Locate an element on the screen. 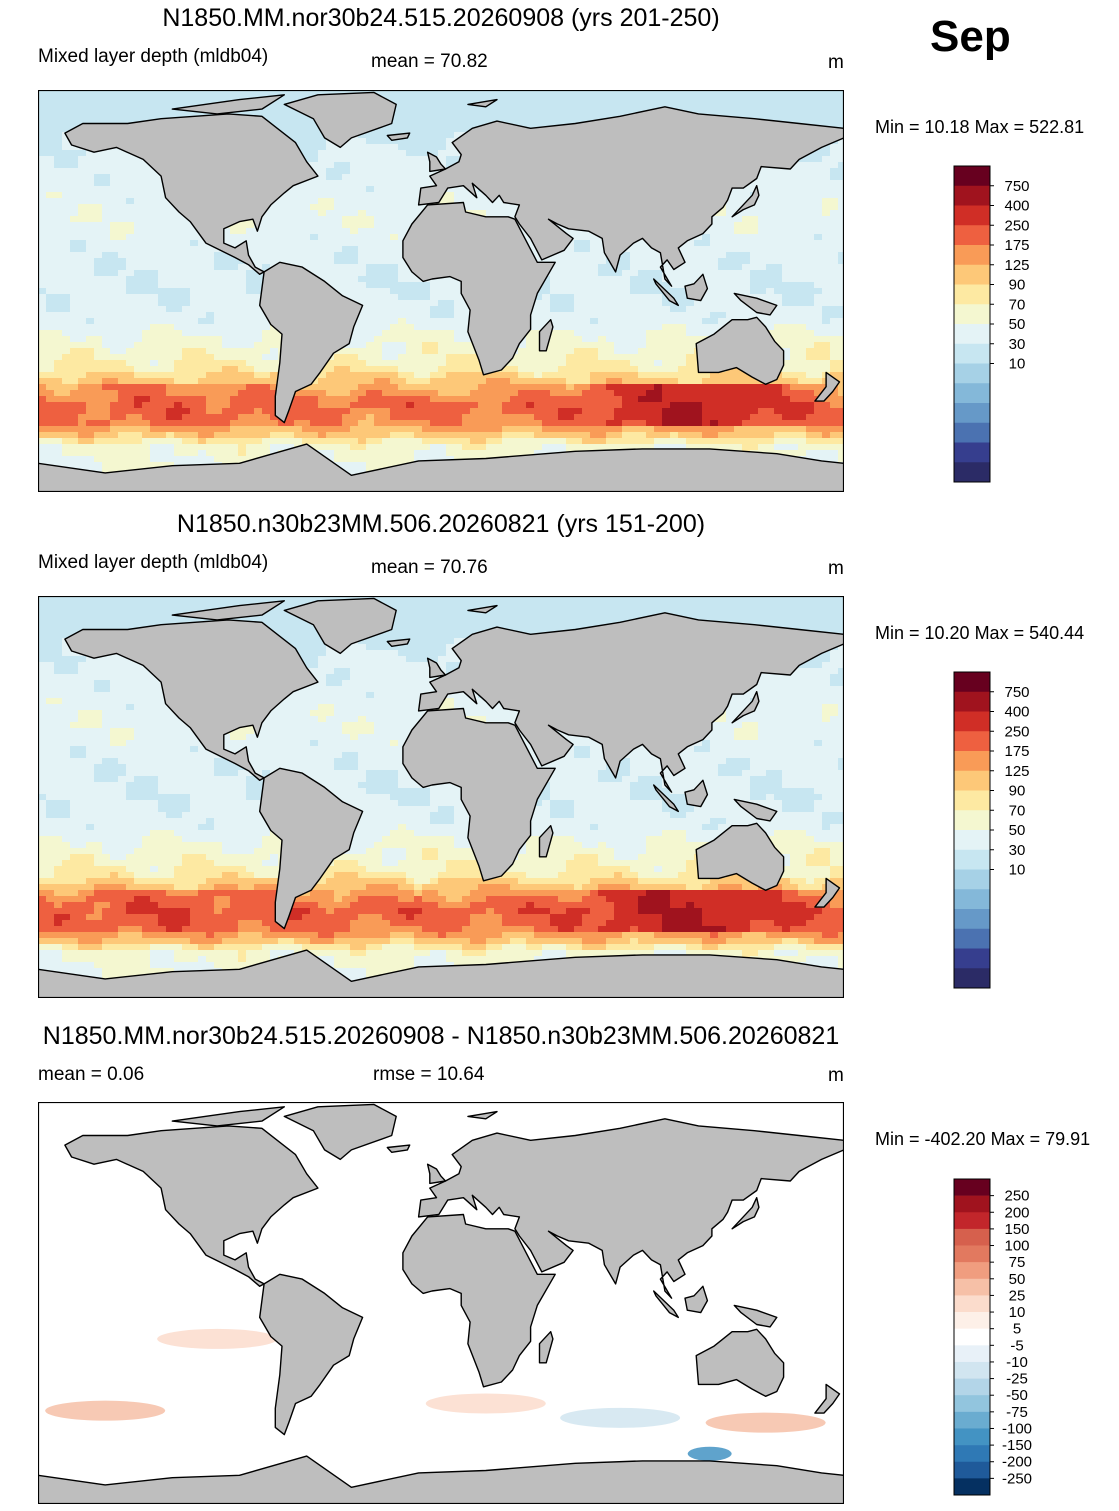 The image size is (1119, 1511). colorbar-tick-label: -10 is located at coordinates (1017, 1362).